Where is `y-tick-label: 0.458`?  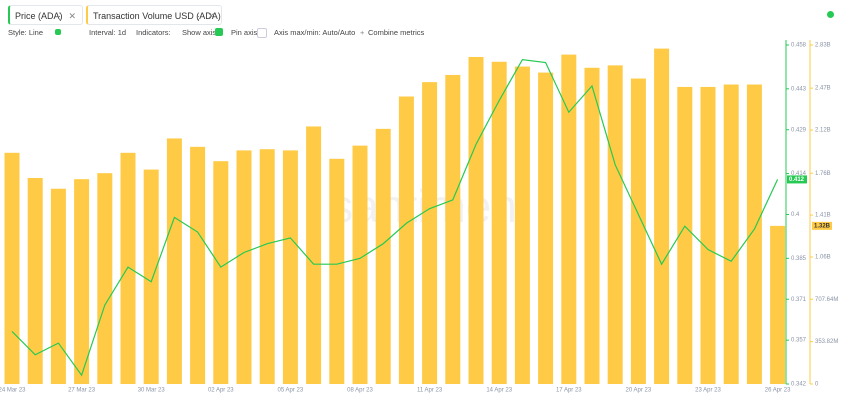 y-tick-label: 0.458 is located at coordinates (799, 46).